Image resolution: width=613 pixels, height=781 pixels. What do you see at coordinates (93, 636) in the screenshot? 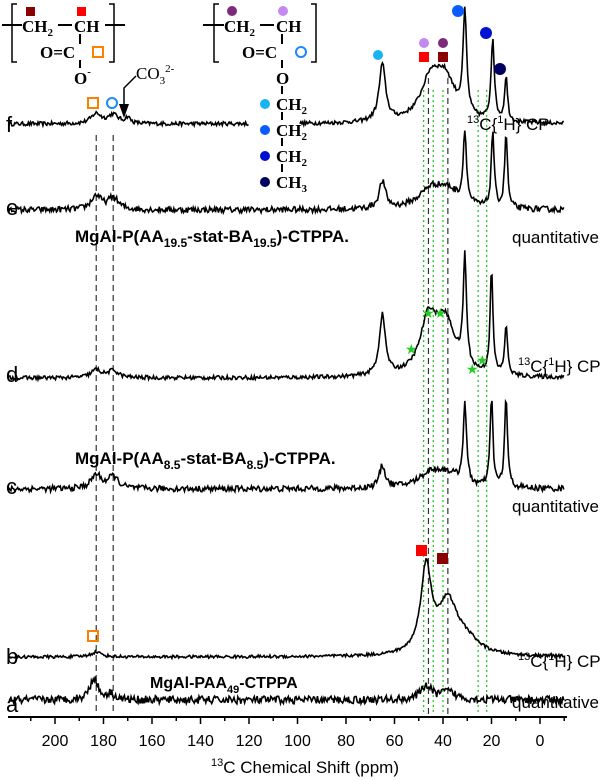
I see `marker-b-aa-co` at bounding box center [93, 636].